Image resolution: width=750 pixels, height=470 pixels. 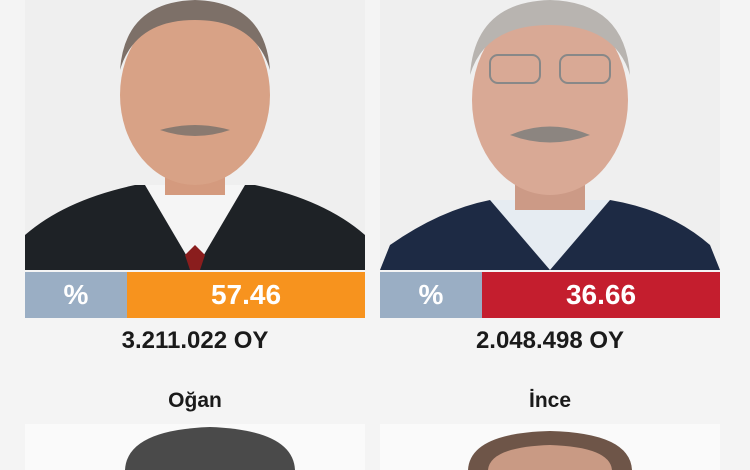 I want to click on candidate-result-bar: % 36.66, so click(x=550, y=295).